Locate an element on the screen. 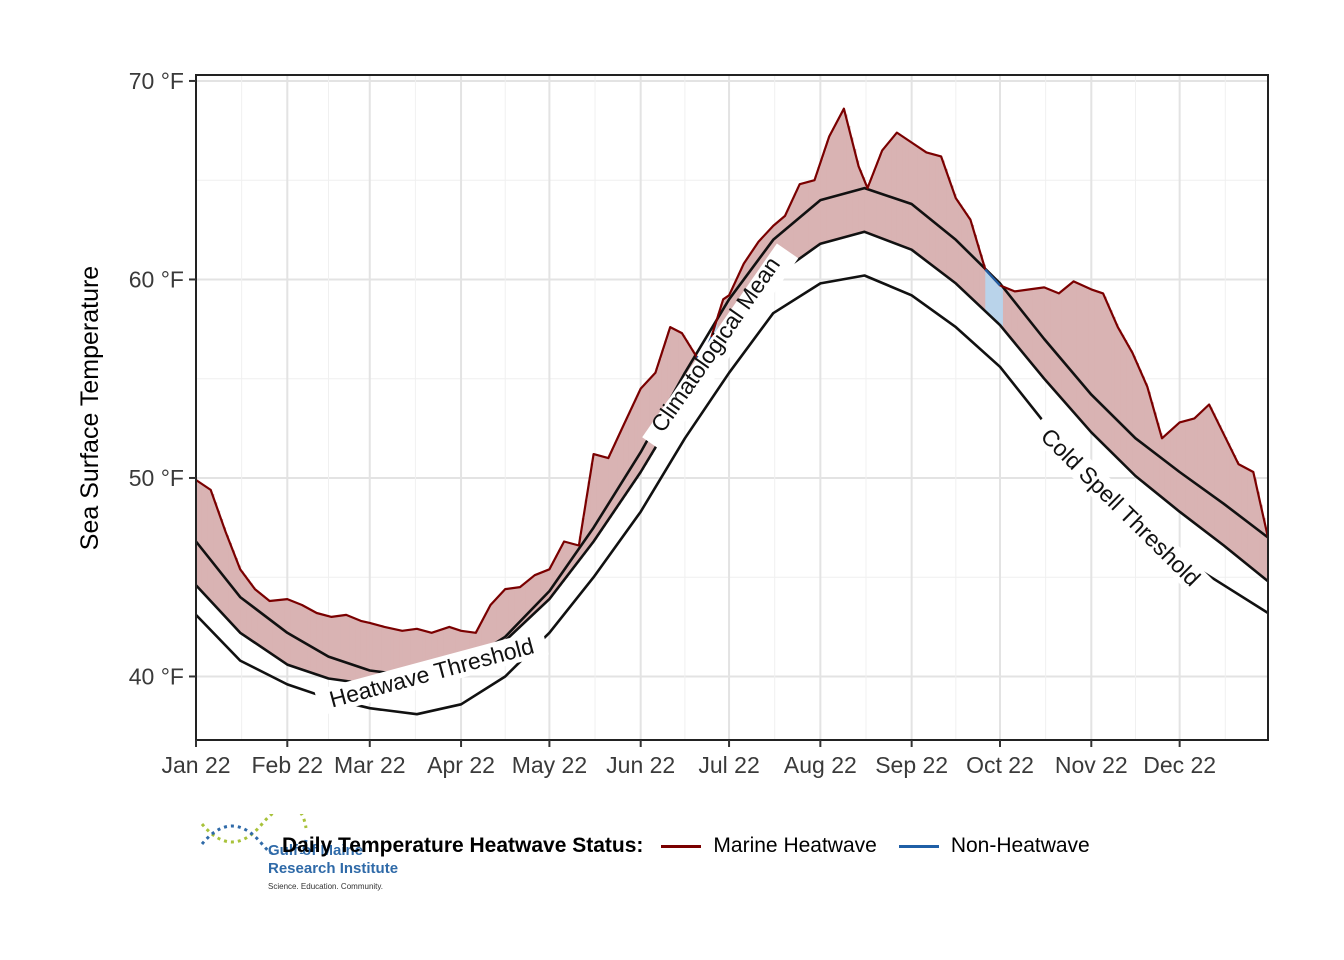 This screenshot has width=1344, height=960. x-tick-label: Jul 22 is located at coordinates (728, 765).